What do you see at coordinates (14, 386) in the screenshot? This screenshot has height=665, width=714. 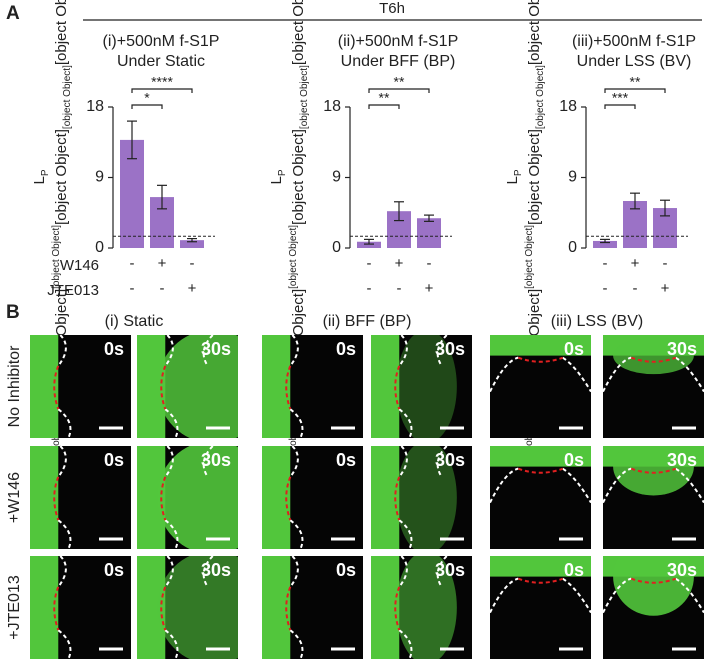 I see `row-label: No Inhibitor` at bounding box center [14, 386].